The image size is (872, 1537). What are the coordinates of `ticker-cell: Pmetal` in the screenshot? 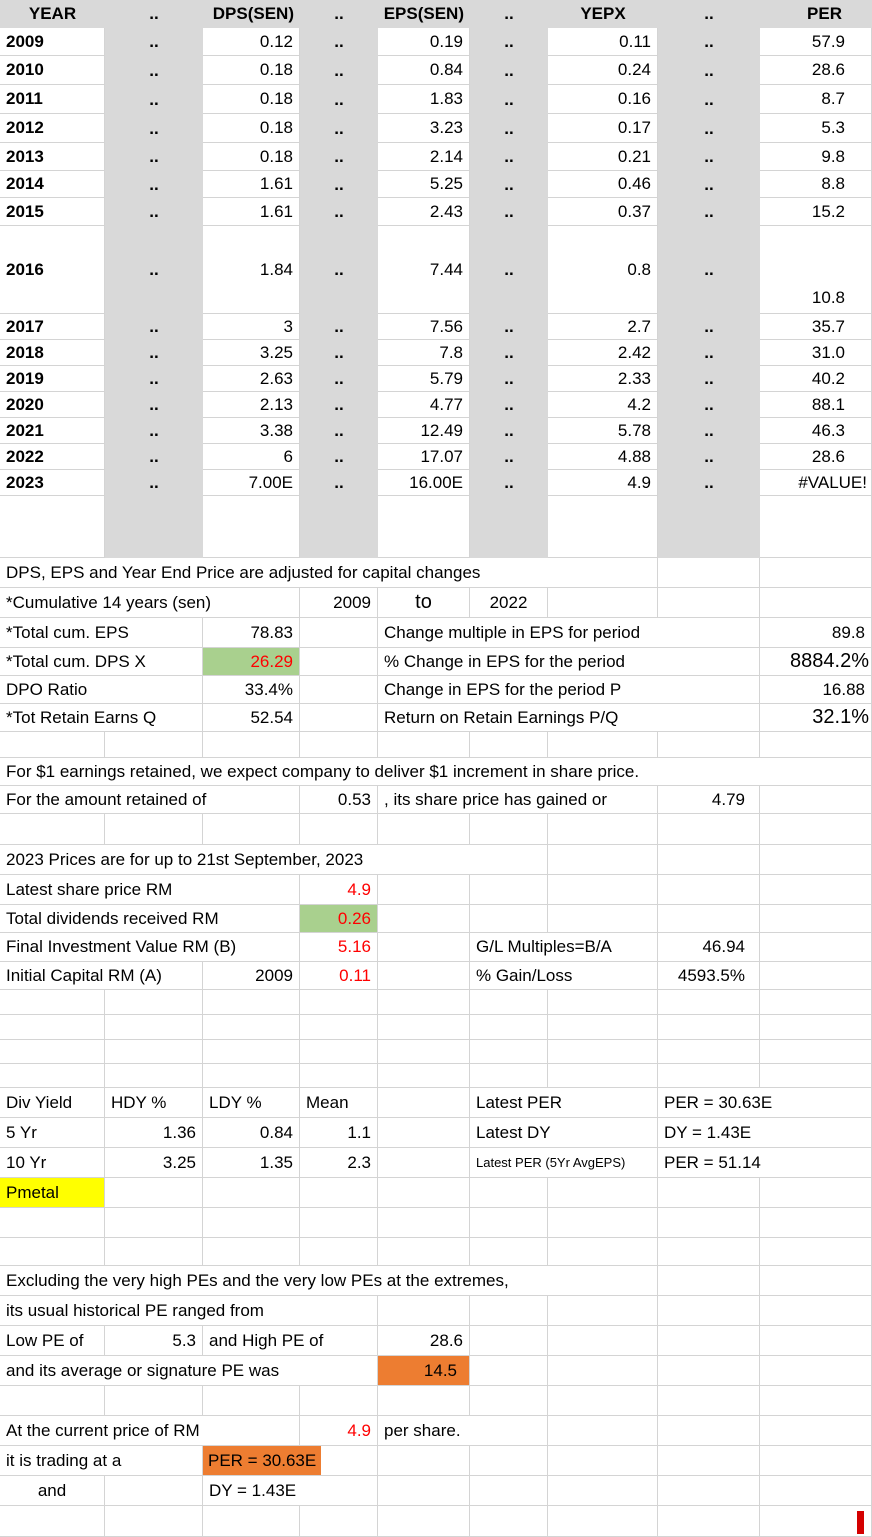 It's located at (52, 1193).